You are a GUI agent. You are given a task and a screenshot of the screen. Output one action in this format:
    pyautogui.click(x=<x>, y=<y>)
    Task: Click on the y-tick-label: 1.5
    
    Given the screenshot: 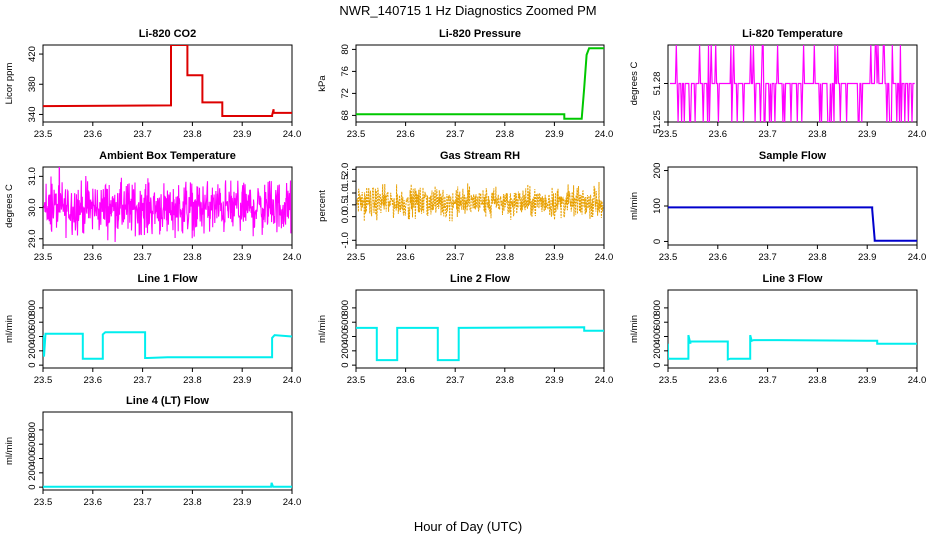 What is the action you would take?
    pyautogui.click(x=345, y=181)
    